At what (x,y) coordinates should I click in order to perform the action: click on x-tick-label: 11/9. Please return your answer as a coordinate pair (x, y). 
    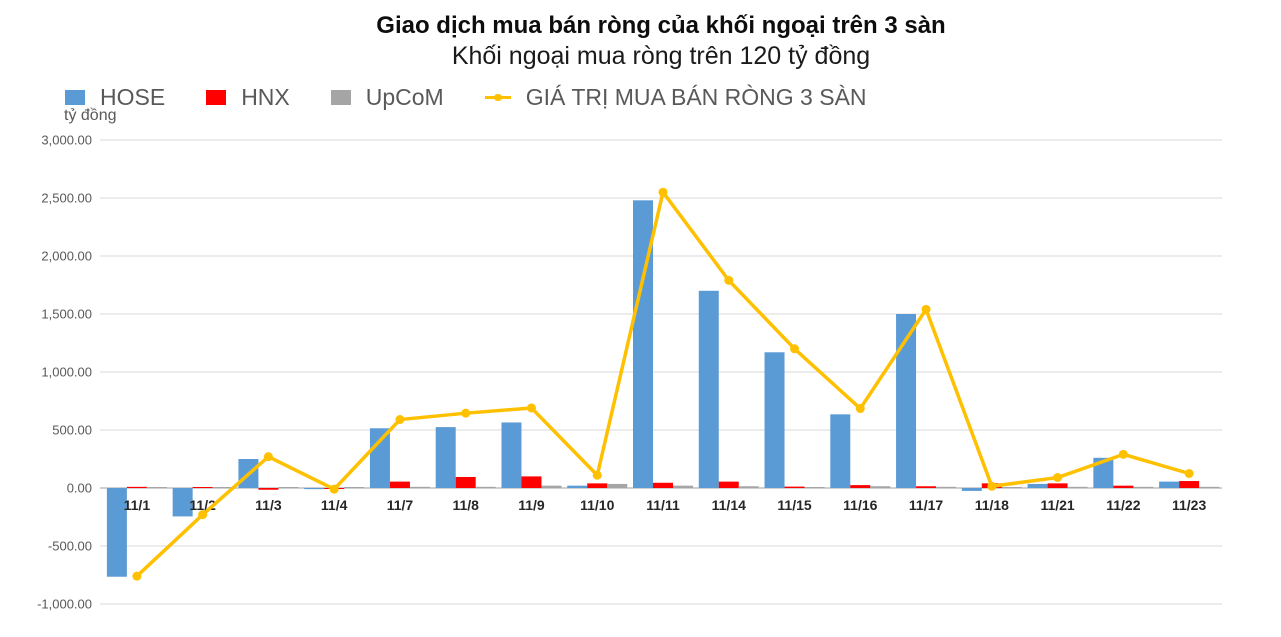
    Looking at the image, I should click on (531, 505).